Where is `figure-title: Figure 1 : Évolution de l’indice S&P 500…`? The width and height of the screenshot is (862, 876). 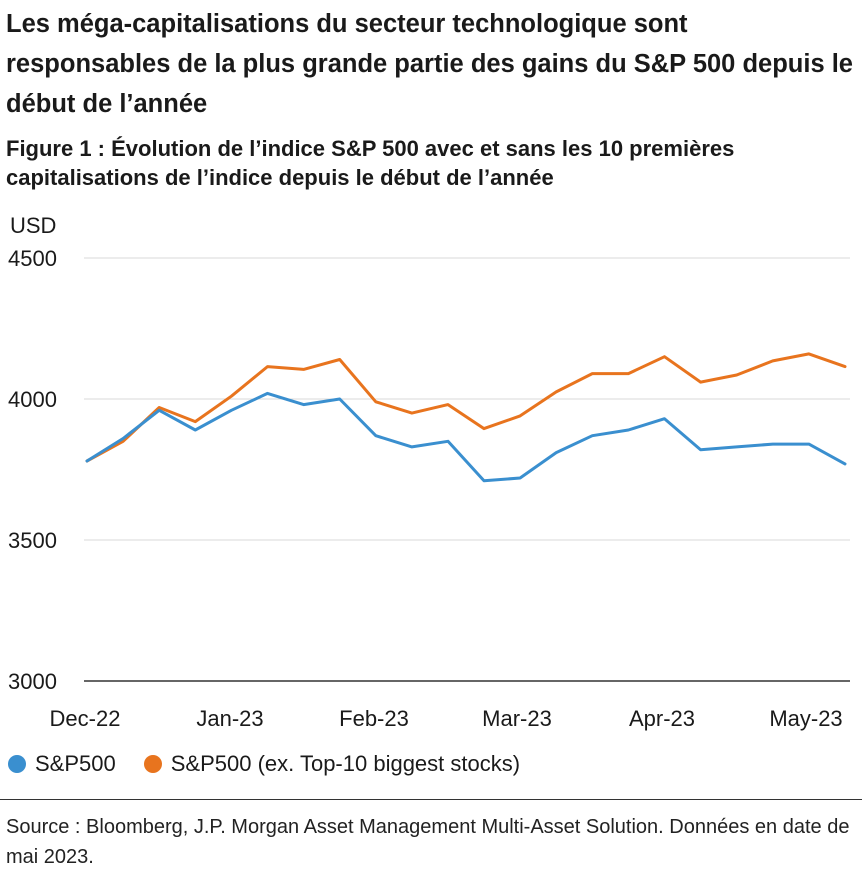 figure-title: Figure 1 : Évolution de l’indice S&P 500… is located at coordinates (370, 163).